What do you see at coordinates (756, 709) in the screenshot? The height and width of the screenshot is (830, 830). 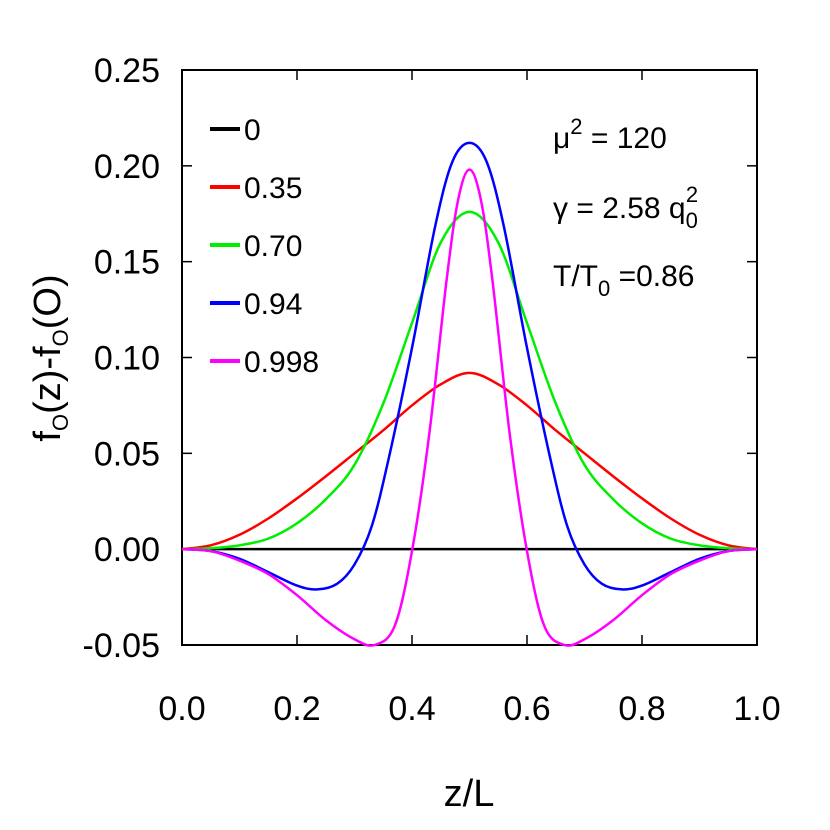 I see `x-tick-label: 1.0` at bounding box center [756, 709].